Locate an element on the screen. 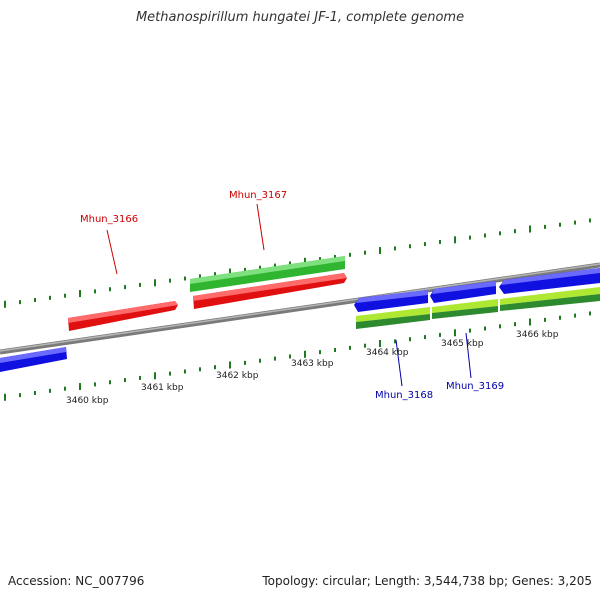 The height and width of the screenshot is (600, 600). scale-label-3461: 3461 kbp is located at coordinates (162, 388).